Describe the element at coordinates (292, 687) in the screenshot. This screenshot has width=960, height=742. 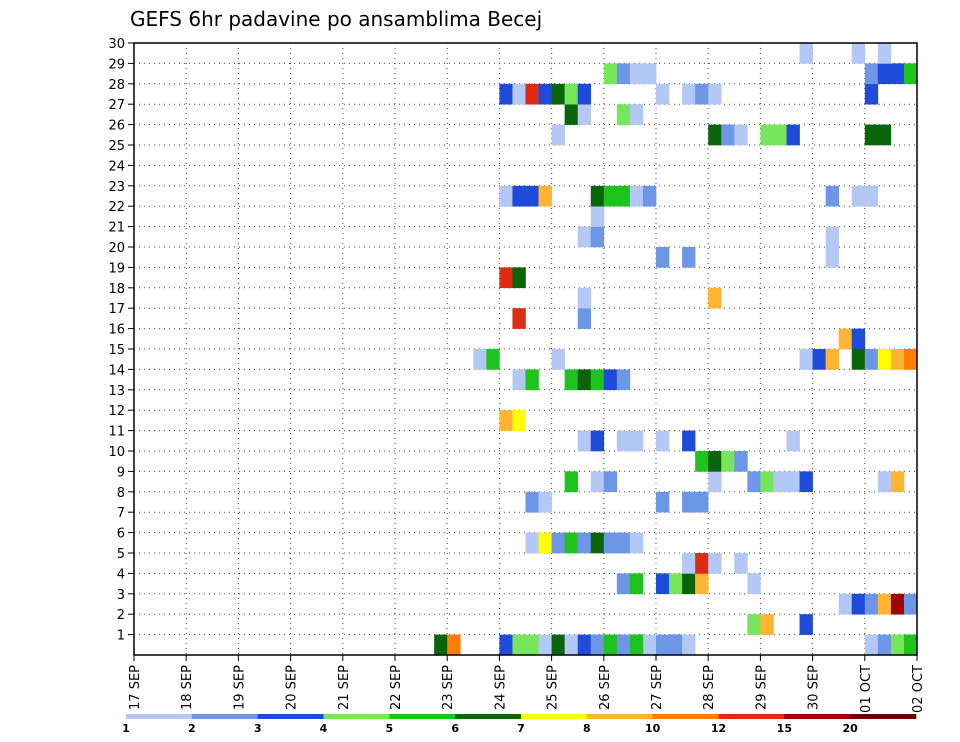
I see `x-tick-label: 20 SEP` at that location.